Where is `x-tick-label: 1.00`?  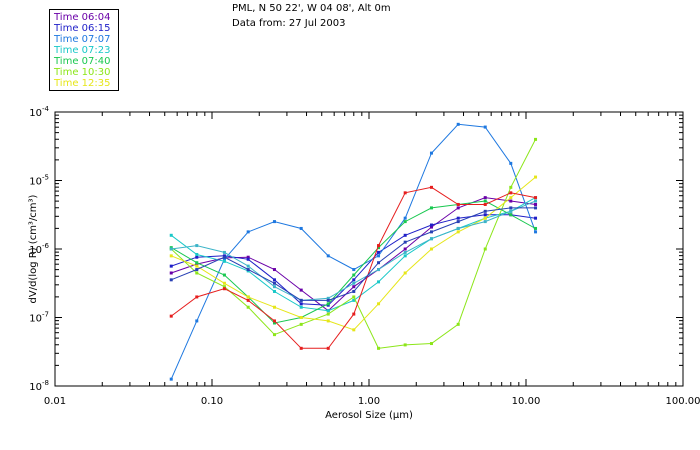
x-tick-label: 1.00 is located at coordinates (369, 401).